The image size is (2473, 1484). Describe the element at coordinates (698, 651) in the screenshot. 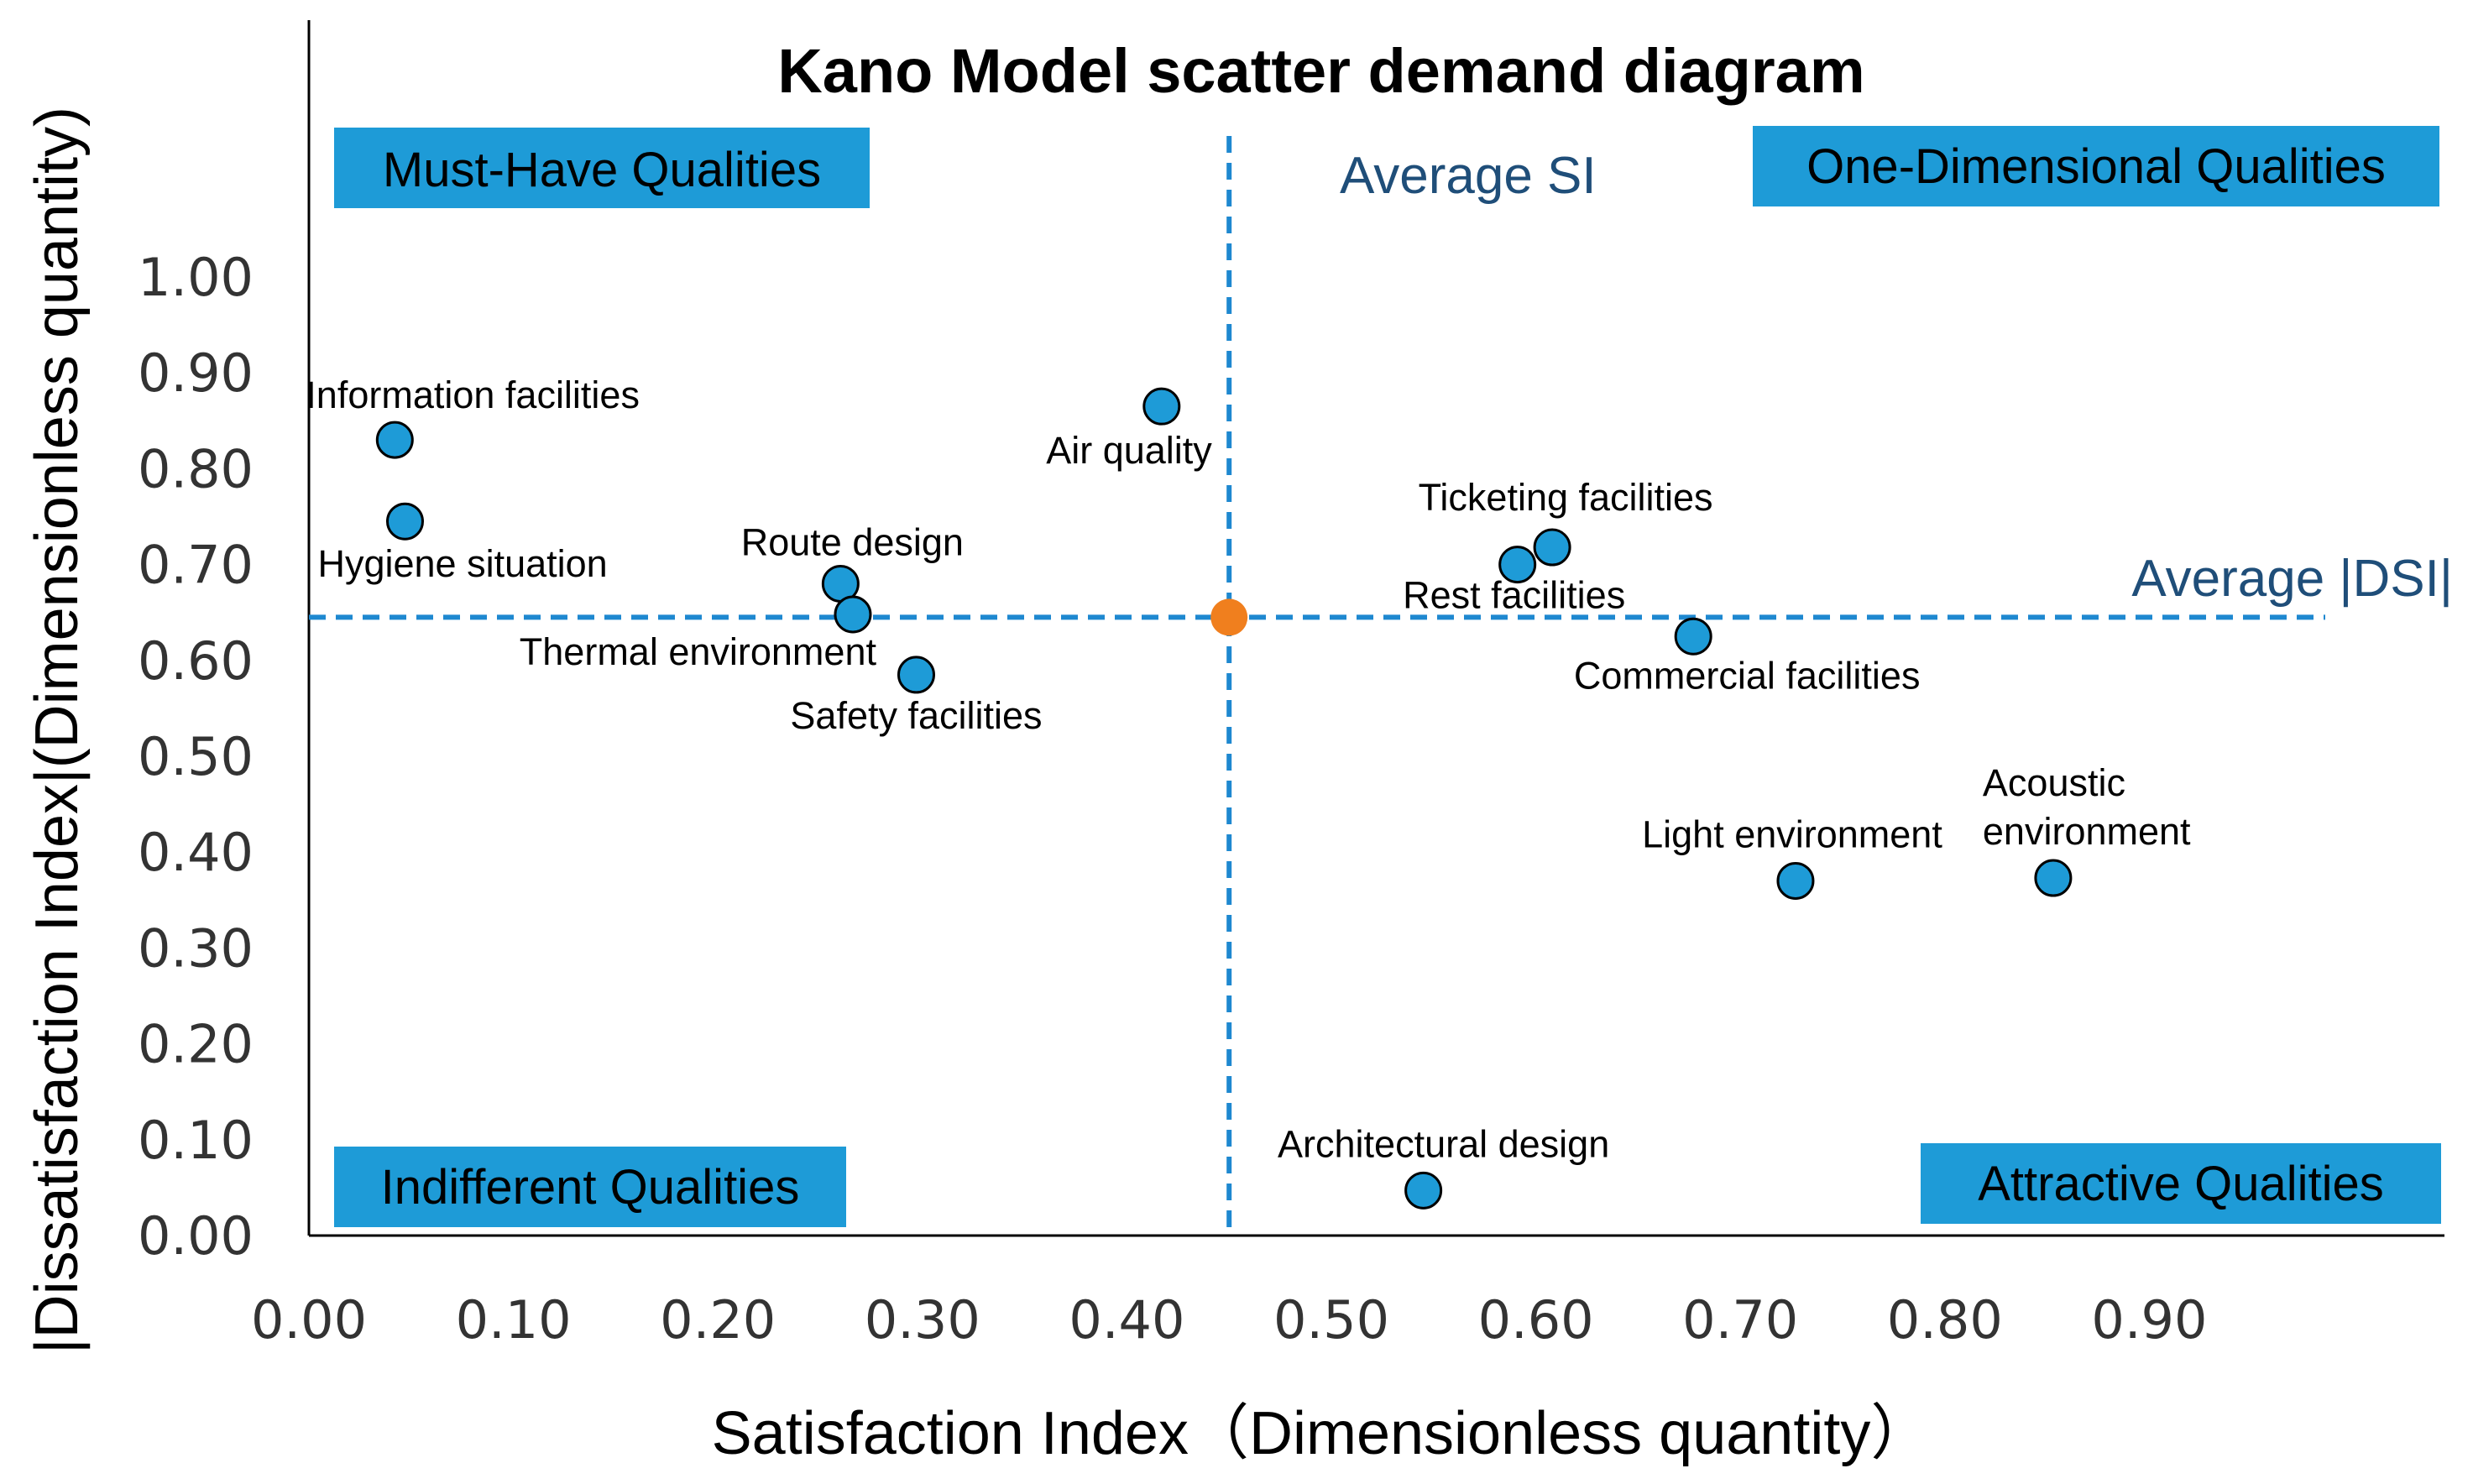

I see `point-label: Thermal environment` at that location.